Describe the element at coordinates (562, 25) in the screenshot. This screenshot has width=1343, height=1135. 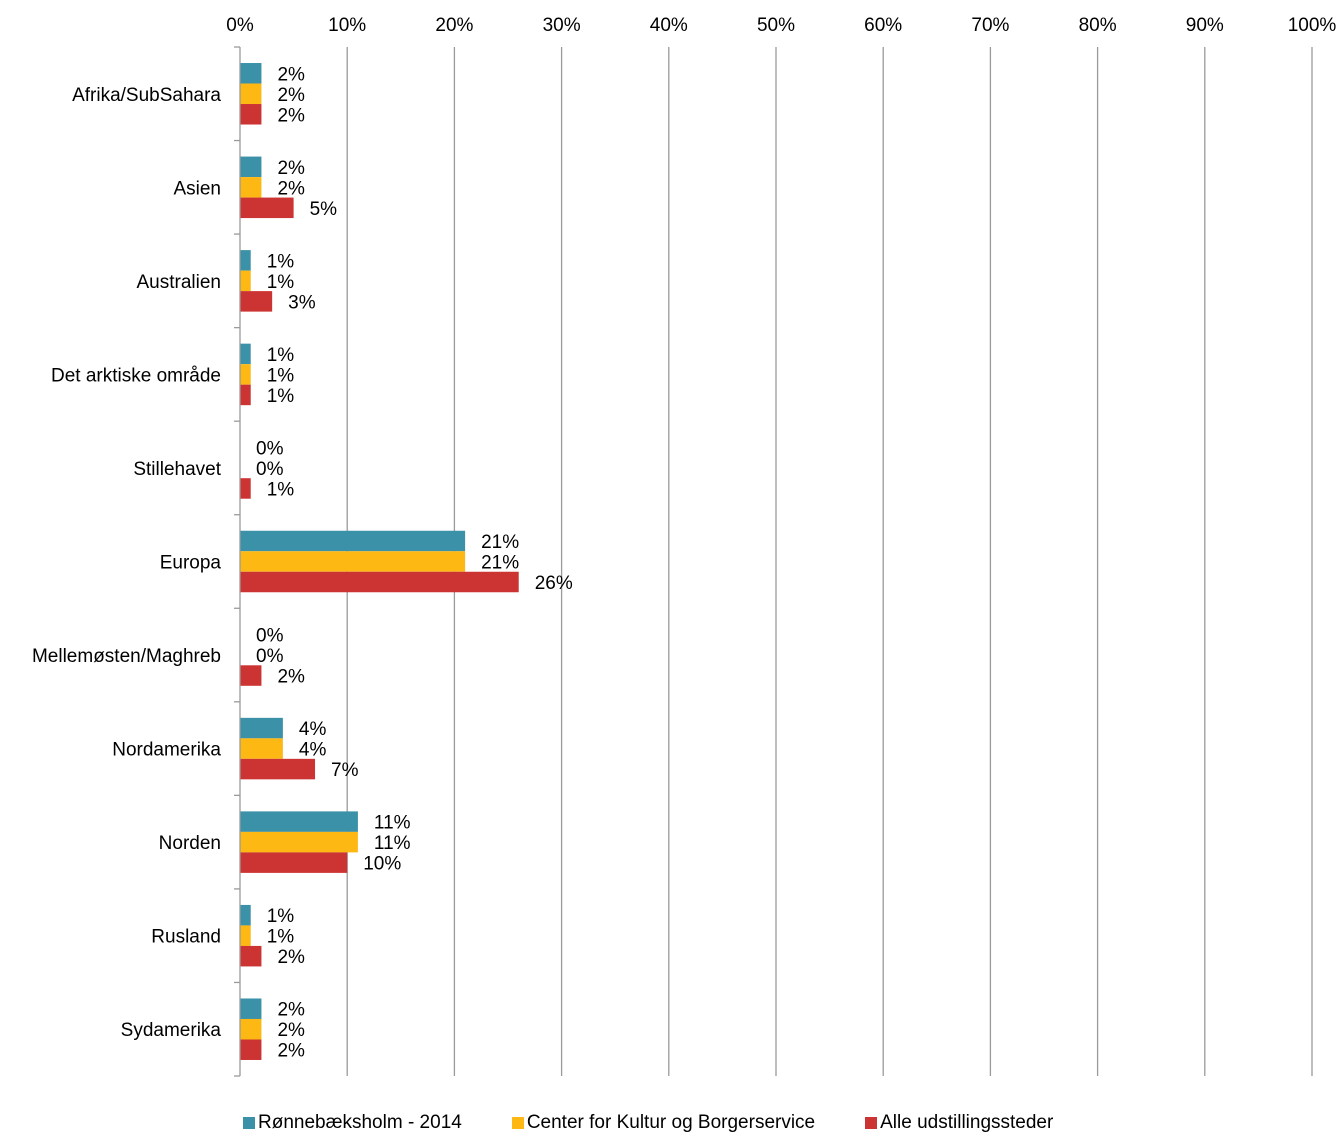
I see `x-tick-label: 30%` at that location.